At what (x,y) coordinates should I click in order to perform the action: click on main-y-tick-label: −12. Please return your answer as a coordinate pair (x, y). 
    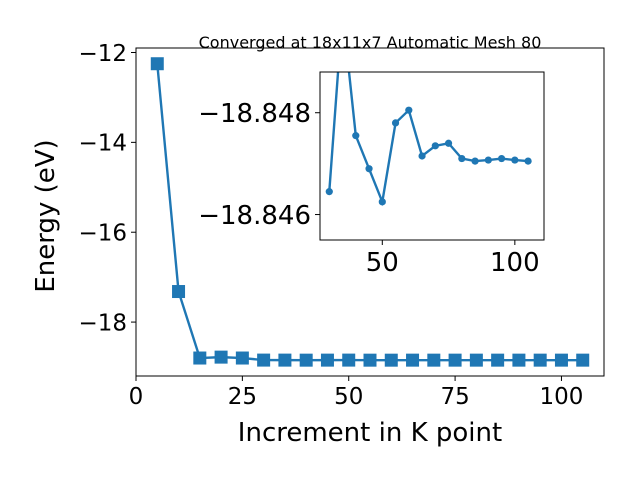
    Looking at the image, I should click on (102, 54).